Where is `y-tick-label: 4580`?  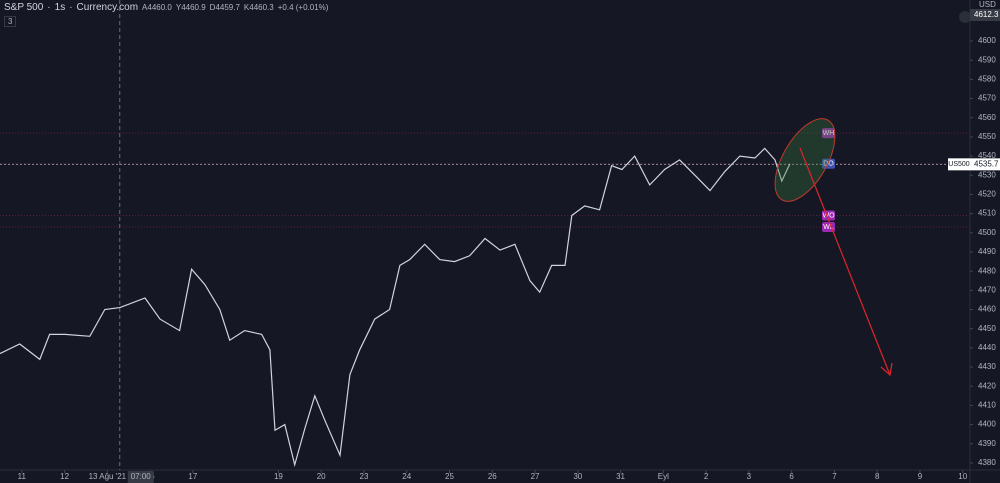
y-tick-label: 4580 is located at coordinates (987, 78).